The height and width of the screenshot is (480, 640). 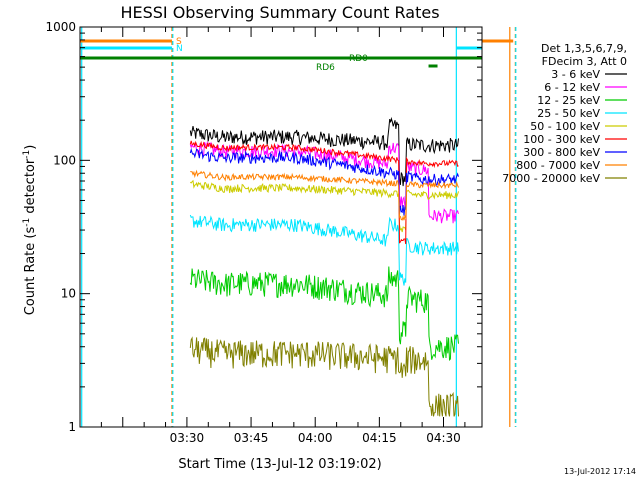 I want to click on legend-header-line: FDecim 3, Att 0, so click(x=584, y=61).